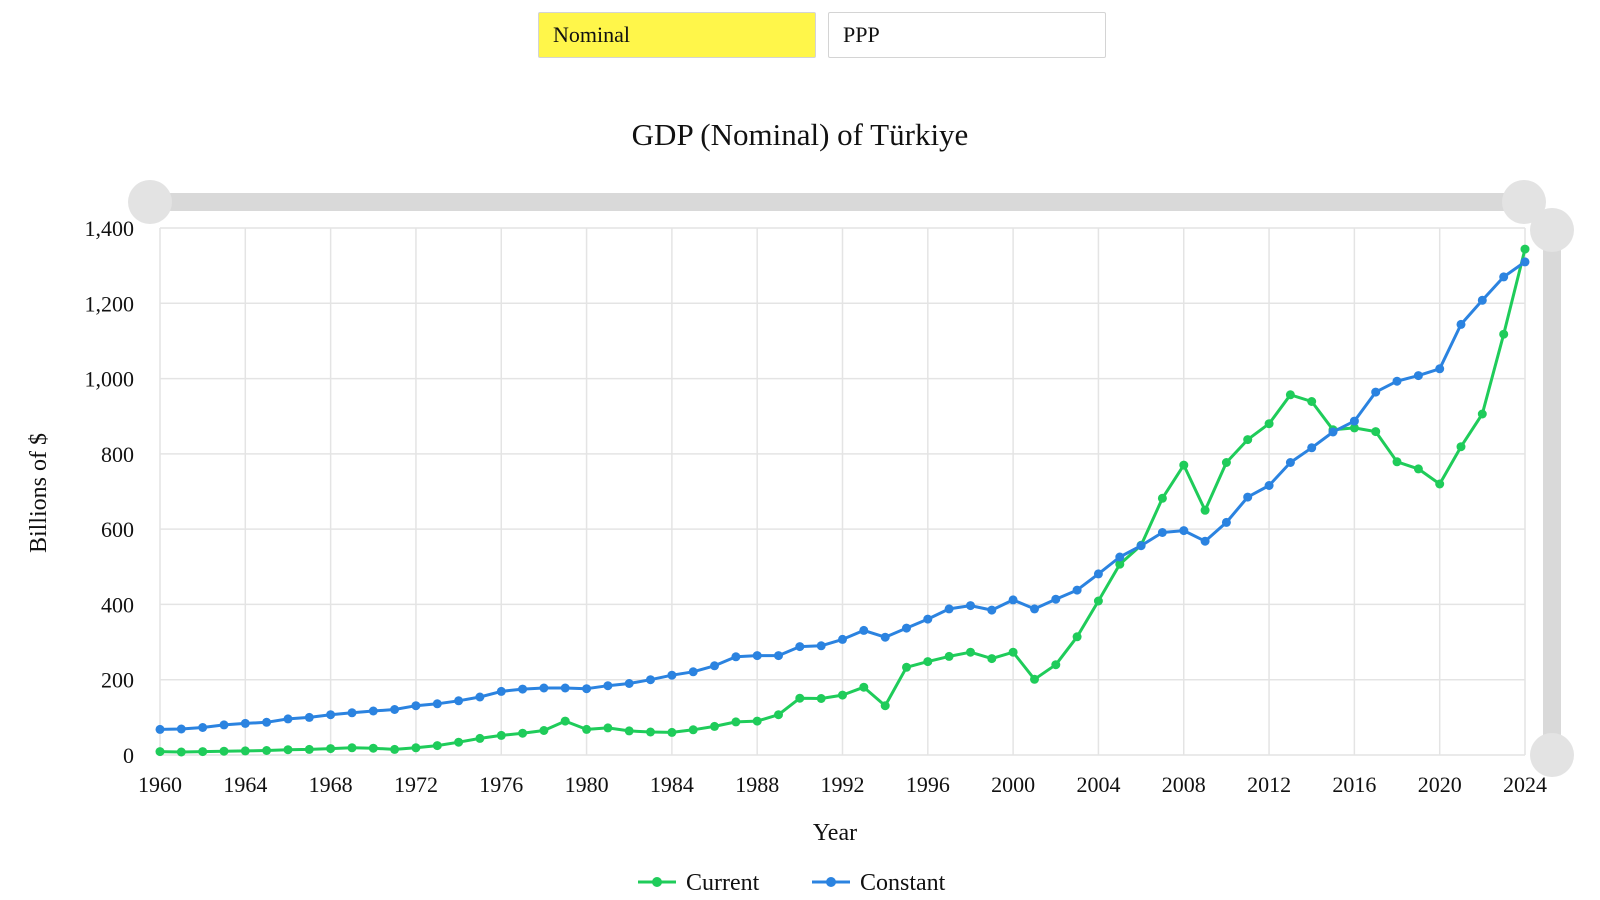  Describe the element at coordinates (1440, 484) in the screenshot. I see `point-current-2020` at that location.